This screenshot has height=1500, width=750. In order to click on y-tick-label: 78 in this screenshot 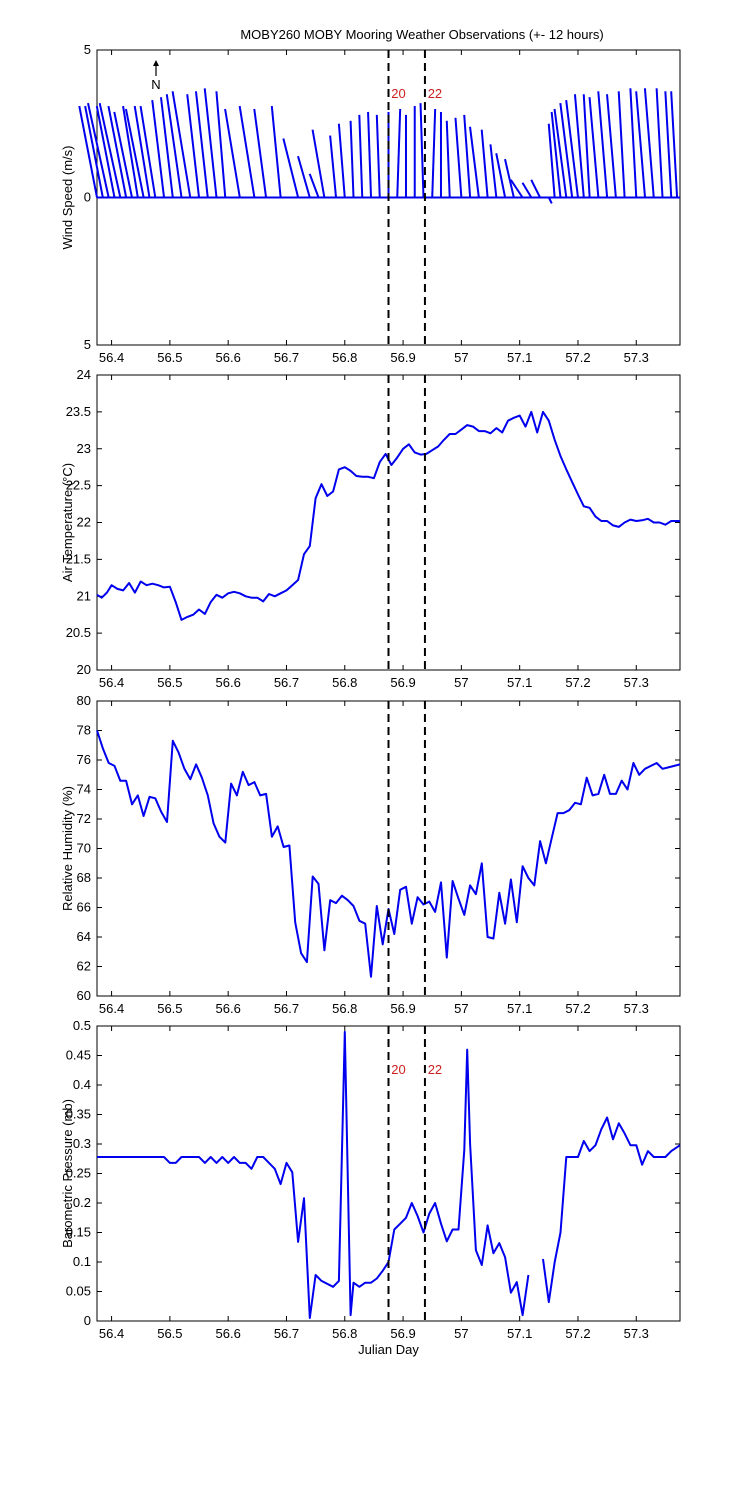, I will do `click(84, 730)`.